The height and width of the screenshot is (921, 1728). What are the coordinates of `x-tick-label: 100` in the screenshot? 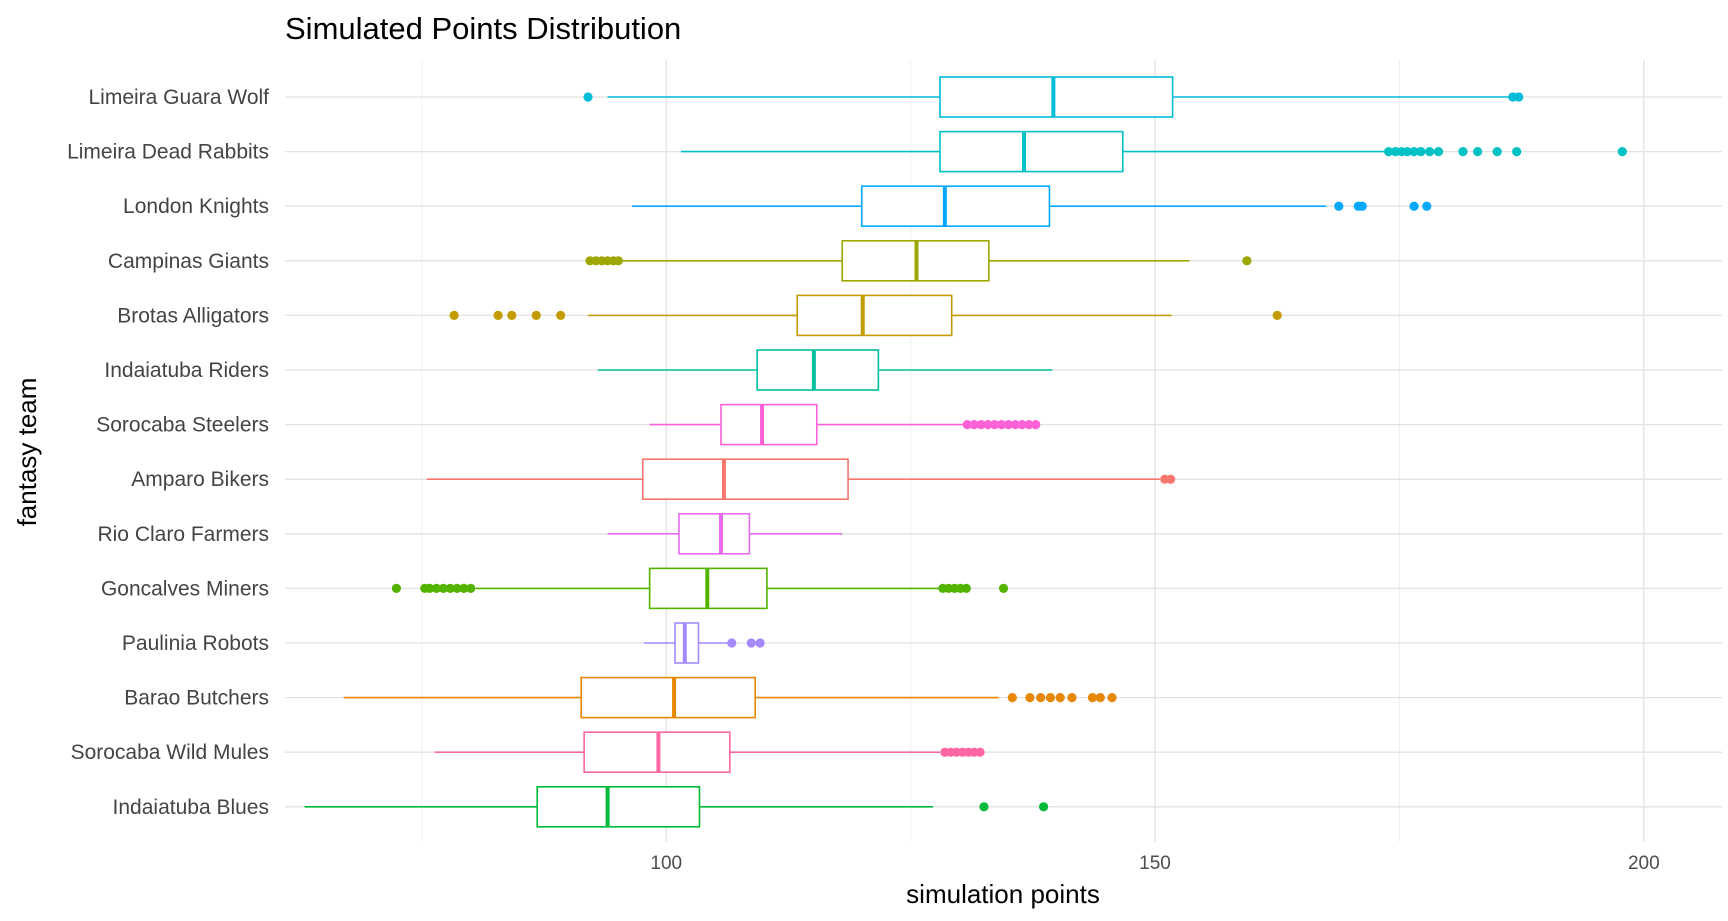 It's located at (666, 863).